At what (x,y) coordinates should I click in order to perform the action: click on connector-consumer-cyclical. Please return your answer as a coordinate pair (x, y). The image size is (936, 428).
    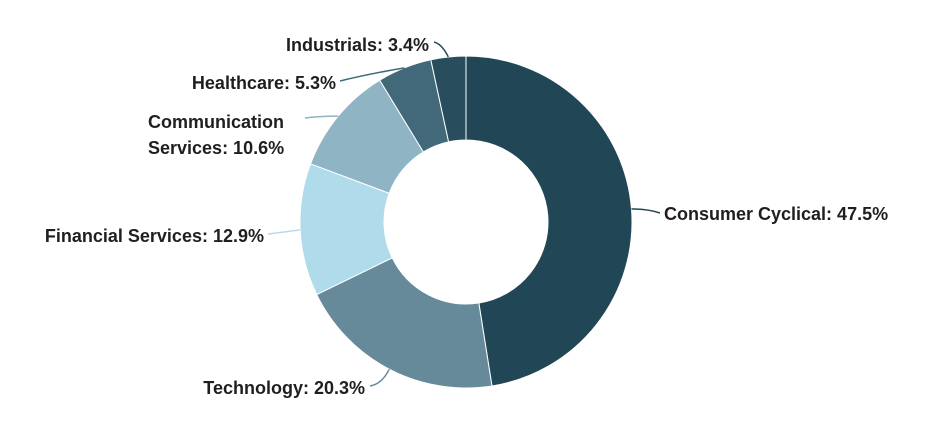
    Looking at the image, I should click on (646, 211).